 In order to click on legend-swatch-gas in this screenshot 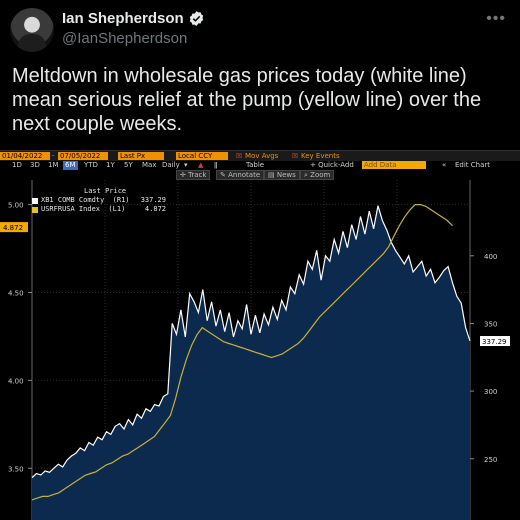, I will do `click(35, 200)`.